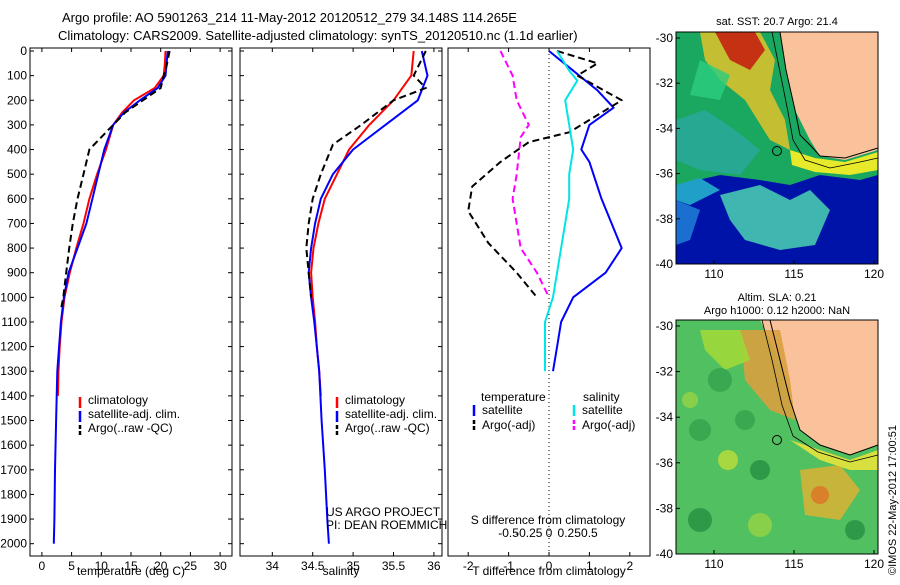  I want to click on legend-t-satellite: satellite, so click(502, 410).